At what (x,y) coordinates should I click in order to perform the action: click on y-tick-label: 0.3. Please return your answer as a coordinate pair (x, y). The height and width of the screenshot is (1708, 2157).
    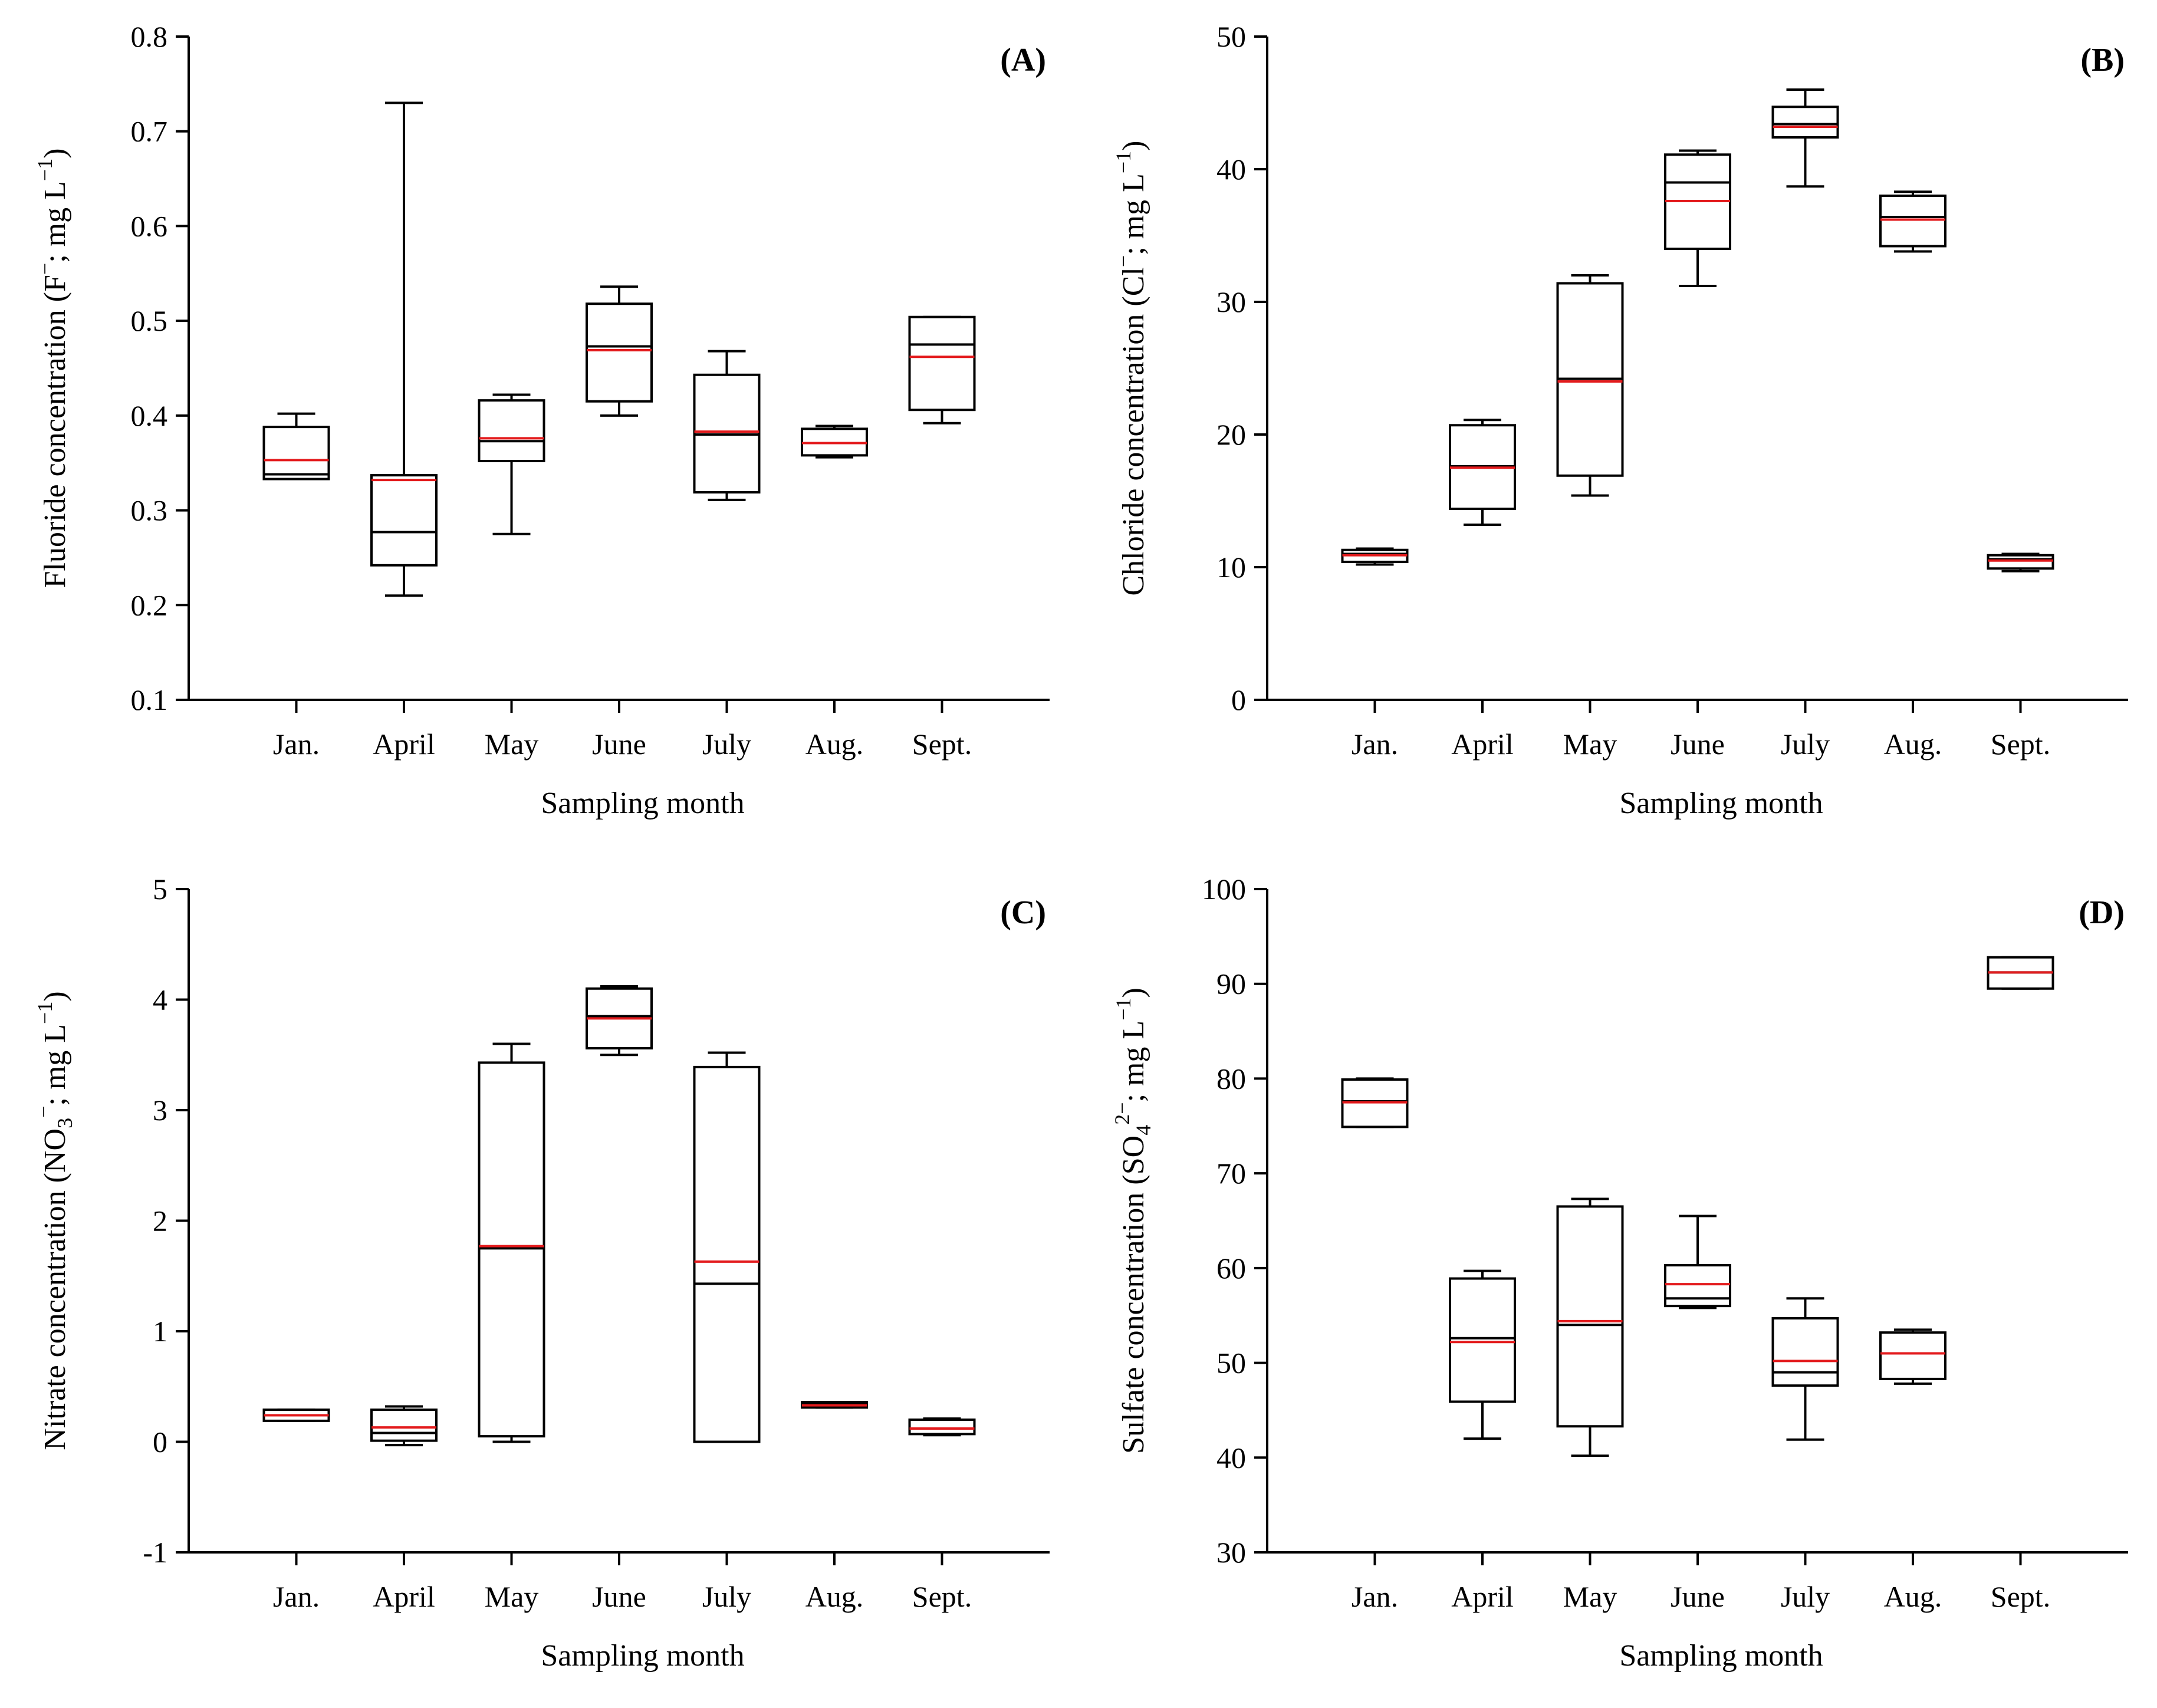
    Looking at the image, I should click on (150, 510).